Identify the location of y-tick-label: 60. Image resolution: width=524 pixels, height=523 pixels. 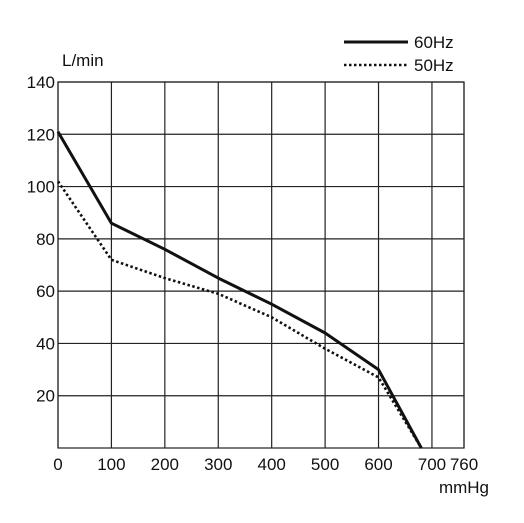
(45, 291).